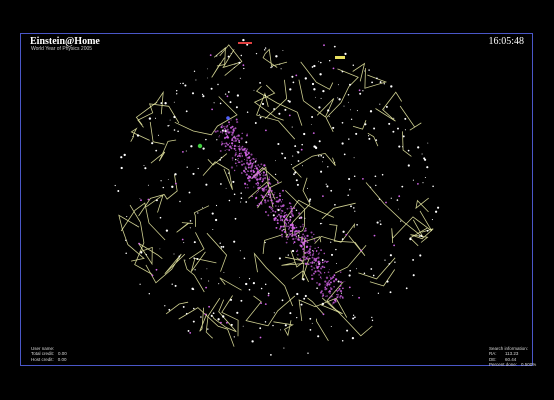  I want to click on host-credit-row: Host credit: 0.00, so click(49, 359).